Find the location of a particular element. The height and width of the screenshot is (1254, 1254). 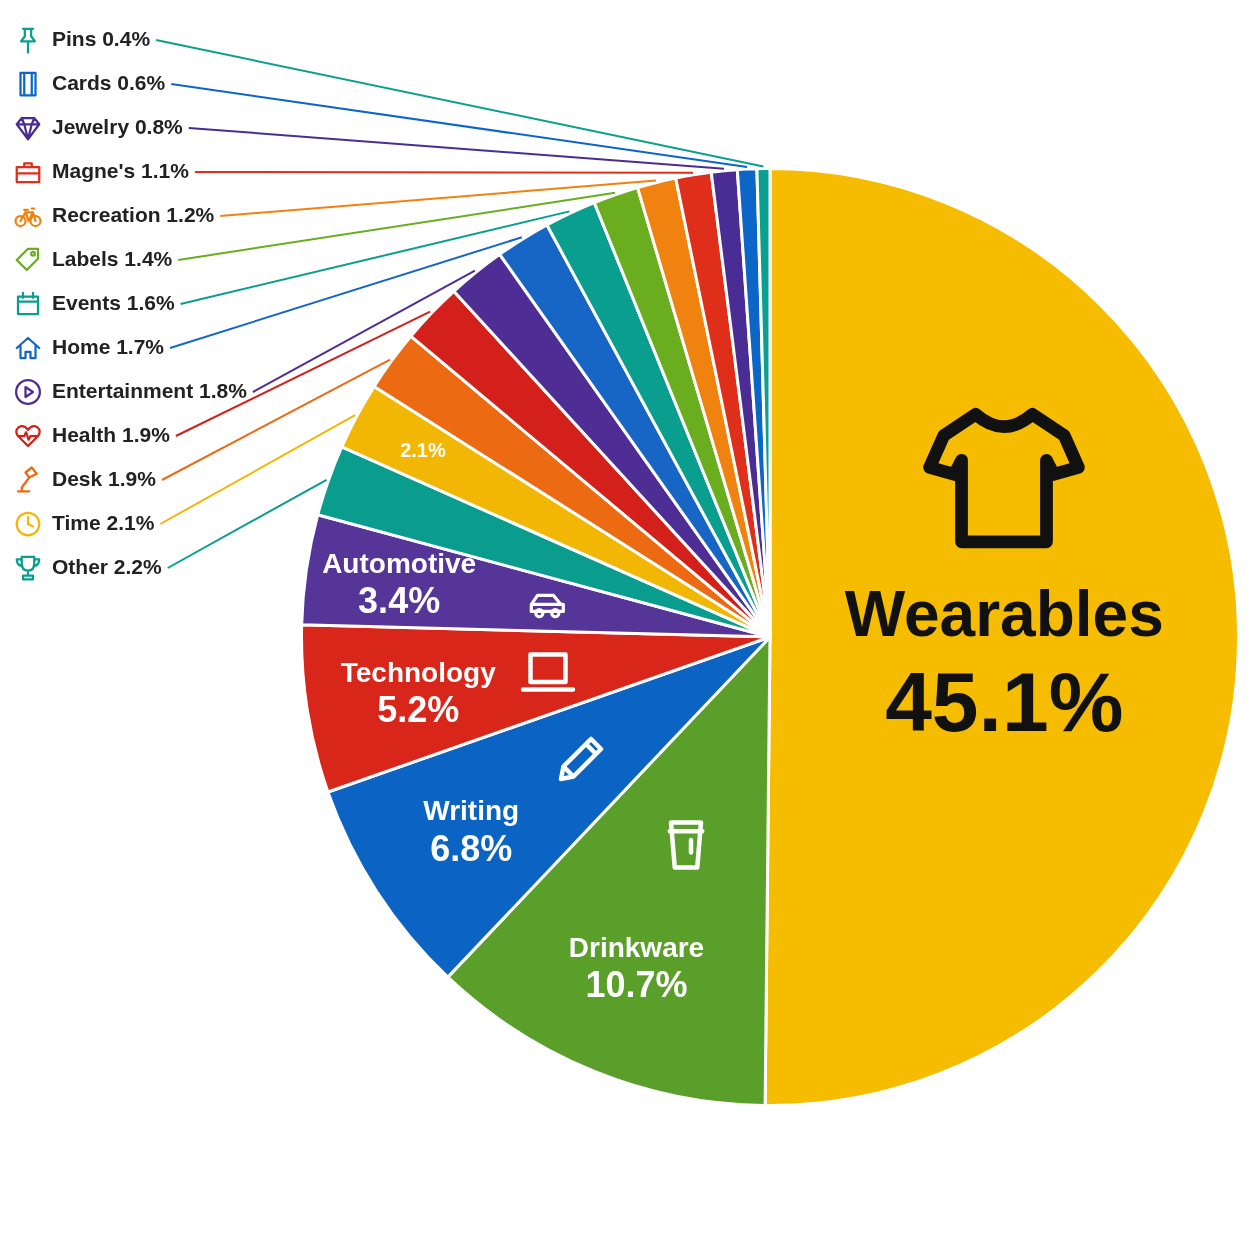

legend-label: Recreation 1.2% is located at coordinates (133, 214).